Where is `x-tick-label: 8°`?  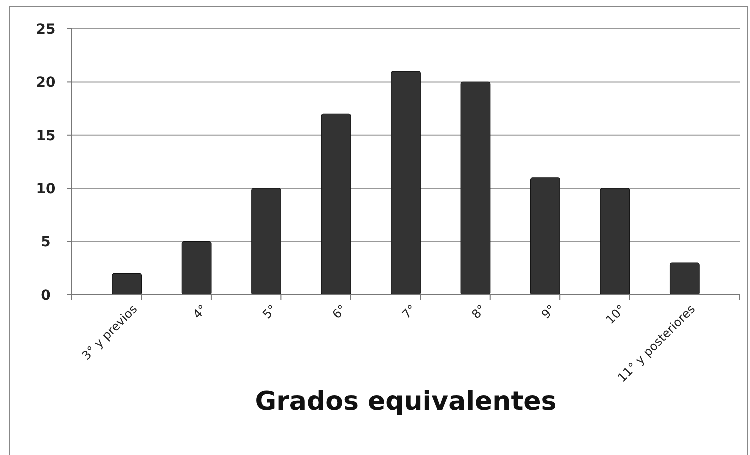 x-tick-label: 8° is located at coordinates (479, 312).